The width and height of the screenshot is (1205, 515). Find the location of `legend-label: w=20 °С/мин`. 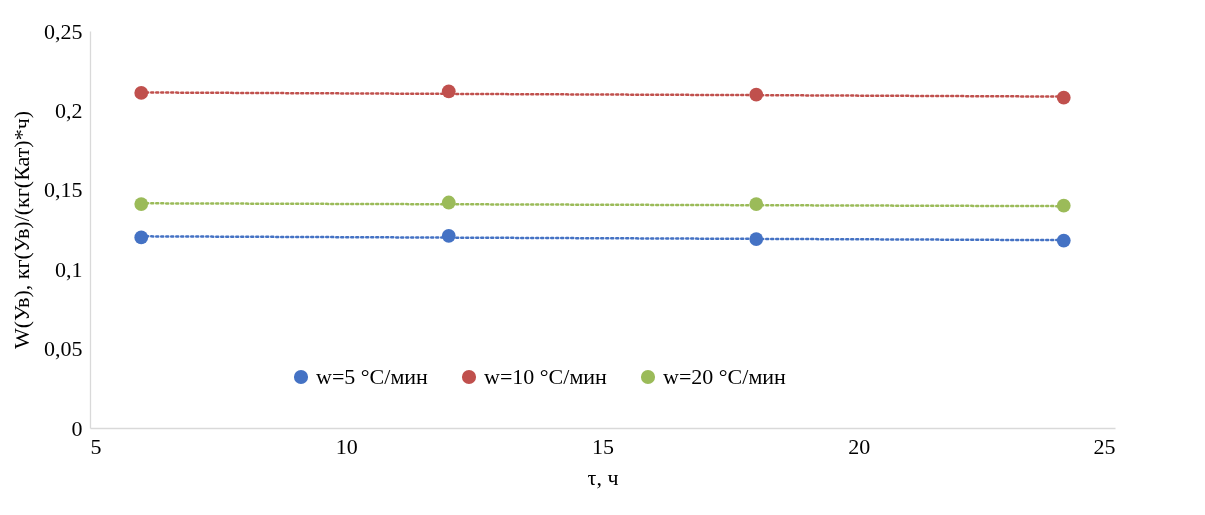

legend-label: w=20 °С/мин is located at coordinates (725, 376).